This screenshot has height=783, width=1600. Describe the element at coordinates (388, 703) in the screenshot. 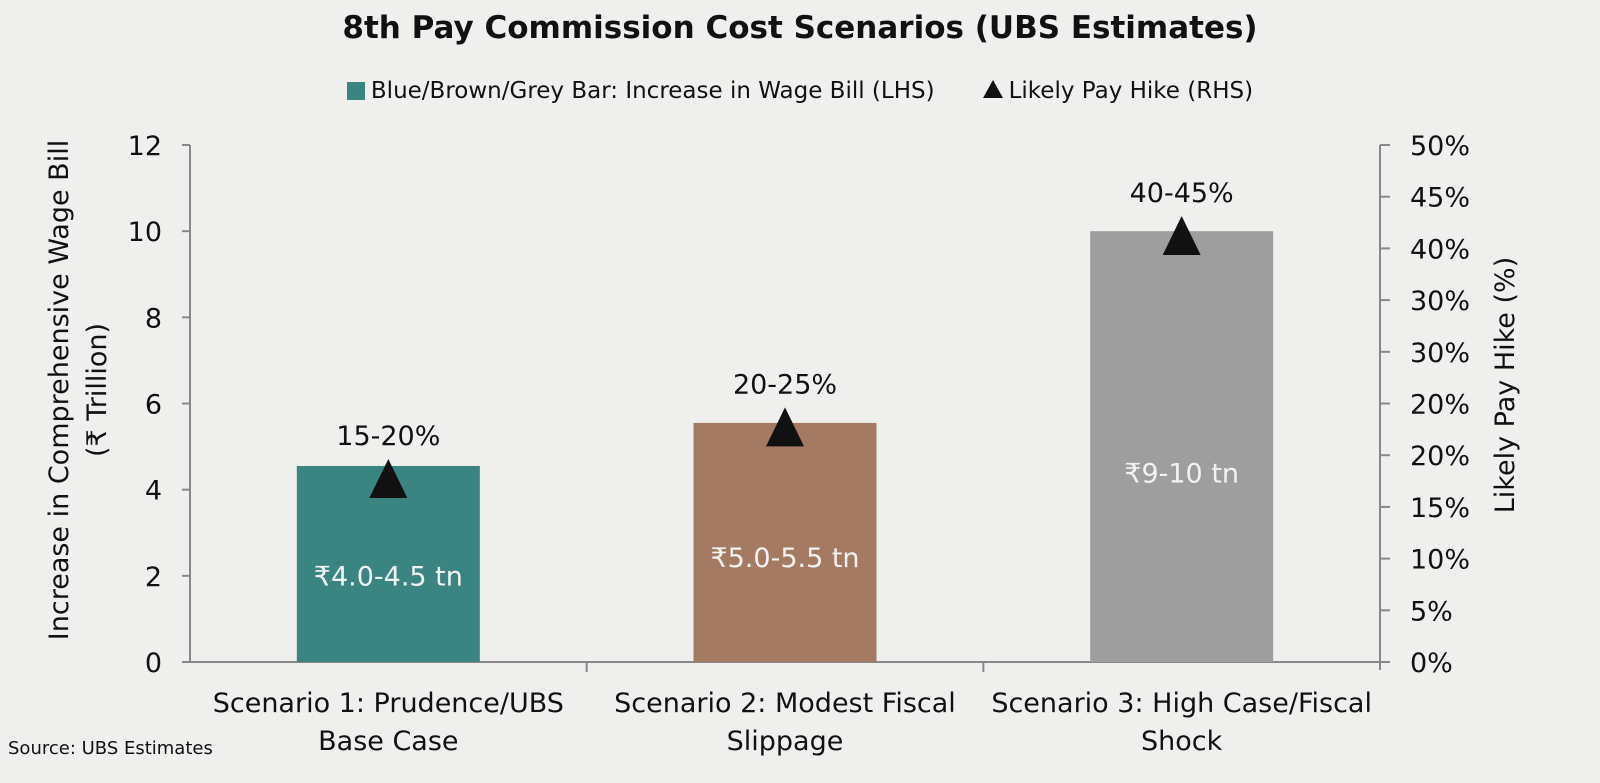

I see `x-category-label: Scenario 1: Prudence/UBS` at that location.